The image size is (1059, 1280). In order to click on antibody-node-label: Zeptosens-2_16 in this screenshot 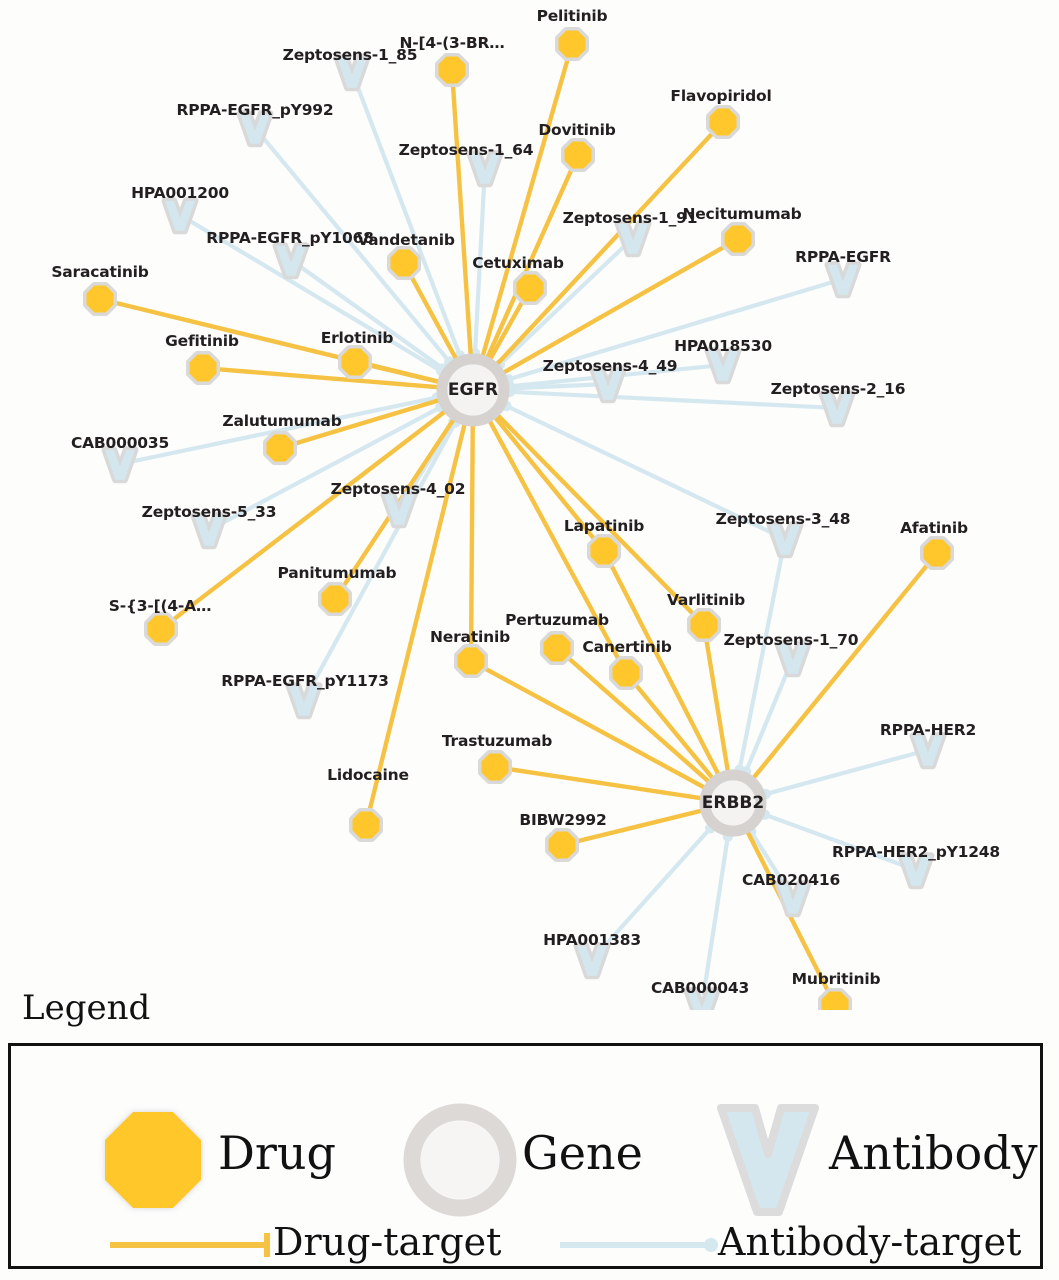, I will do `click(838, 389)`.